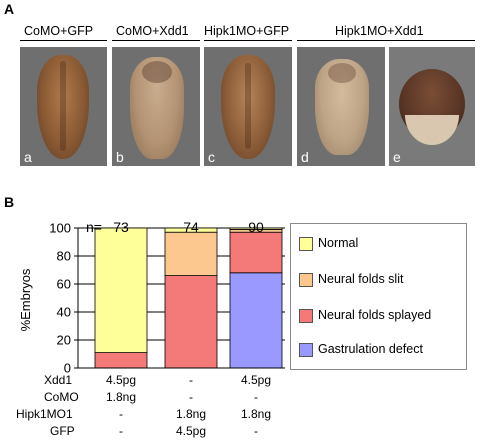  What do you see at coordinates (361, 279) in the screenshot?
I see `legend-label-neural-folds-slit: Neural folds slit` at bounding box center [361, 279].